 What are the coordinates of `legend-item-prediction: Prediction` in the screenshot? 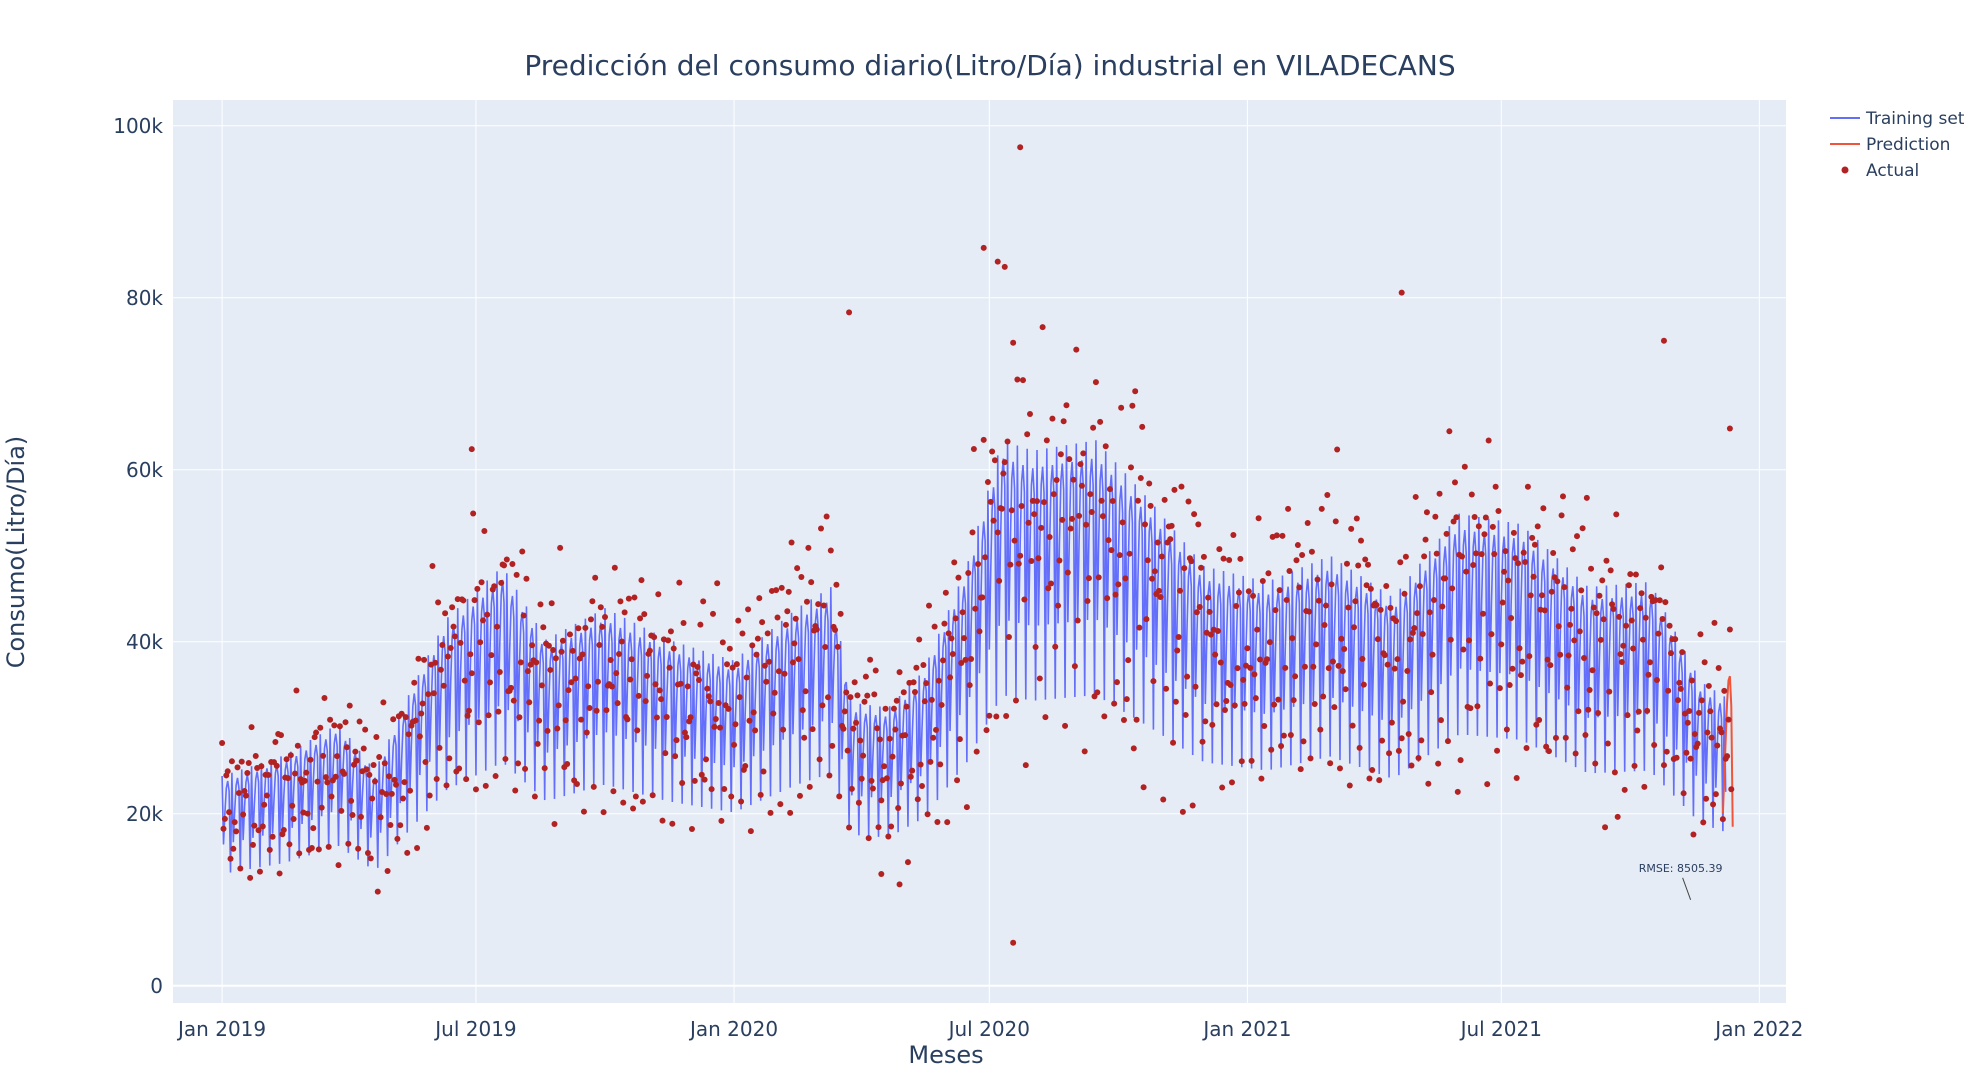 It's located at (1890, 145).